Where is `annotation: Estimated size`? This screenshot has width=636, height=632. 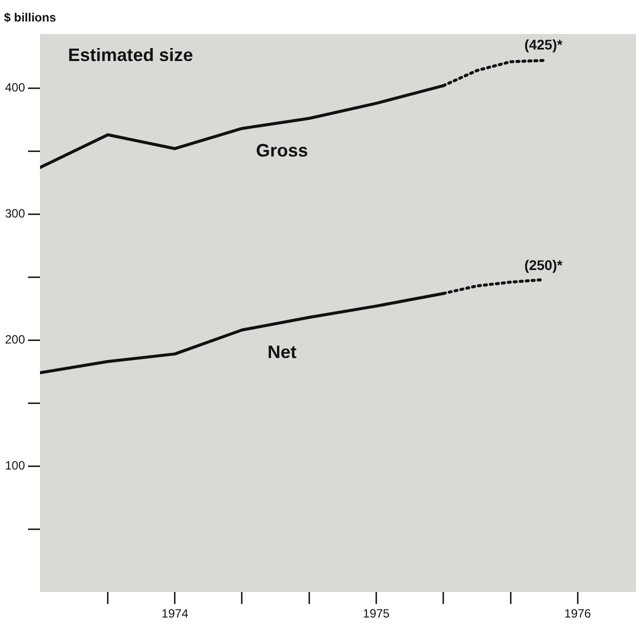 annotation: Estimated size is located at coordinates (131, 54).